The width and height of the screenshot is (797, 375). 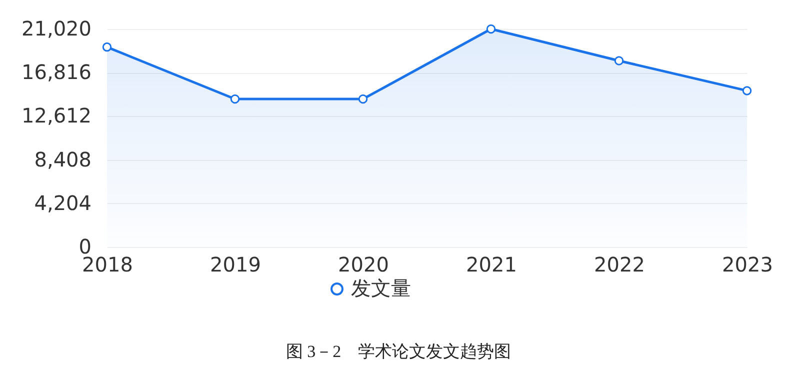 I want to click on caption: 图 3－2 学术论文发文趋势图, so click(x=398, y=352).